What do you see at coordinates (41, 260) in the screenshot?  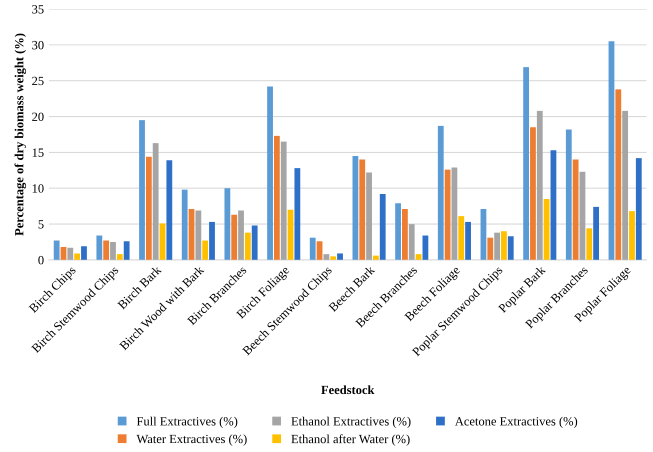 I see `y-tick-label: 0` at bounding box center [41, 260].